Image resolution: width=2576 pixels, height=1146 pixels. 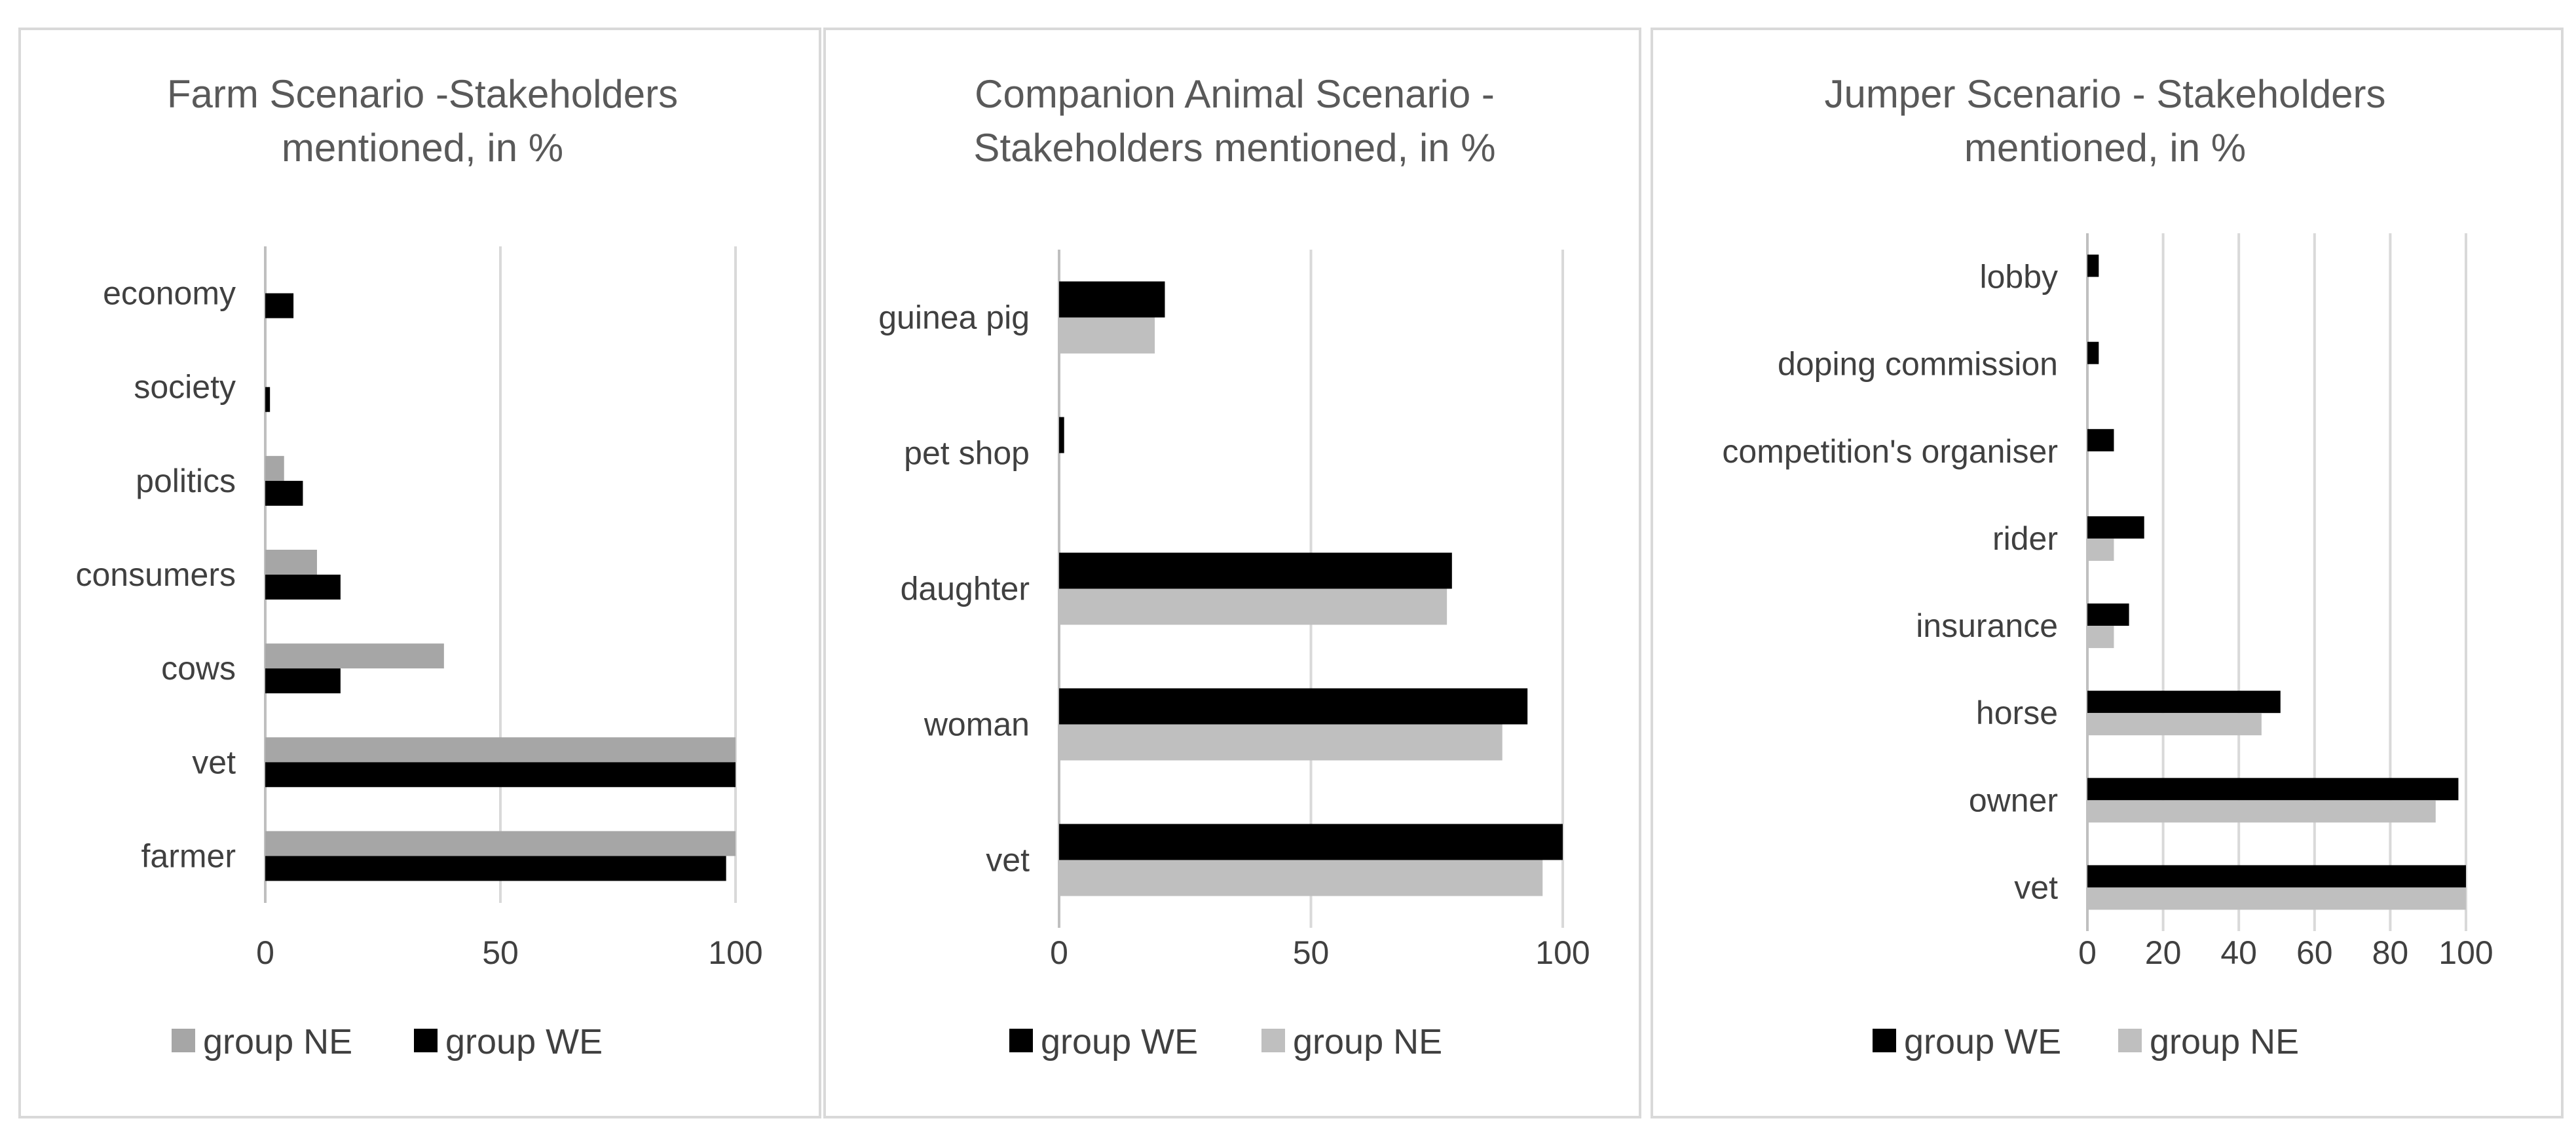 What do you see at coordinates (2390, 952) in the screenshot?
I see `x-tick-label-jumper-80: 80` at bounding box center [2390, 952].